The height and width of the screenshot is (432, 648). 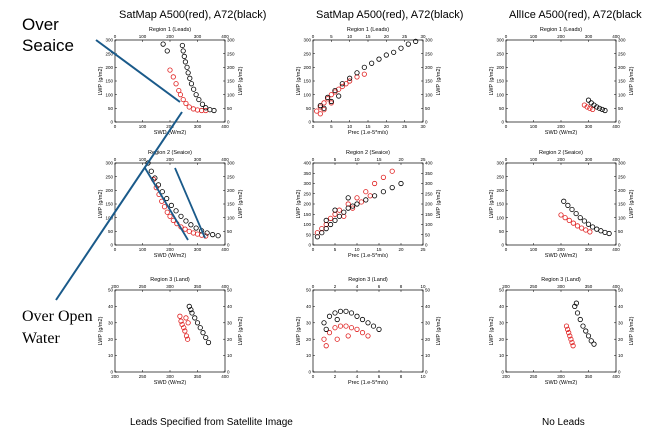 What do you see at coordinates (130, 170) in the screenshot?
I see `annotation-lines` at bounding box center [130, 170].